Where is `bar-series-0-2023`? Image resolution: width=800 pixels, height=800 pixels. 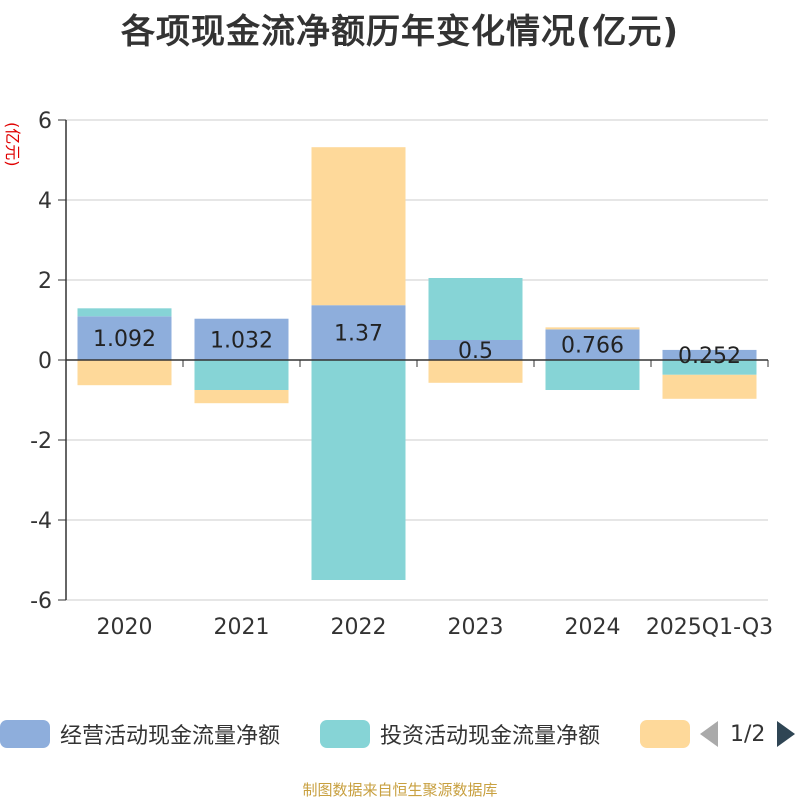 bar-series-0-2023 is located at coordinates (475, 350).